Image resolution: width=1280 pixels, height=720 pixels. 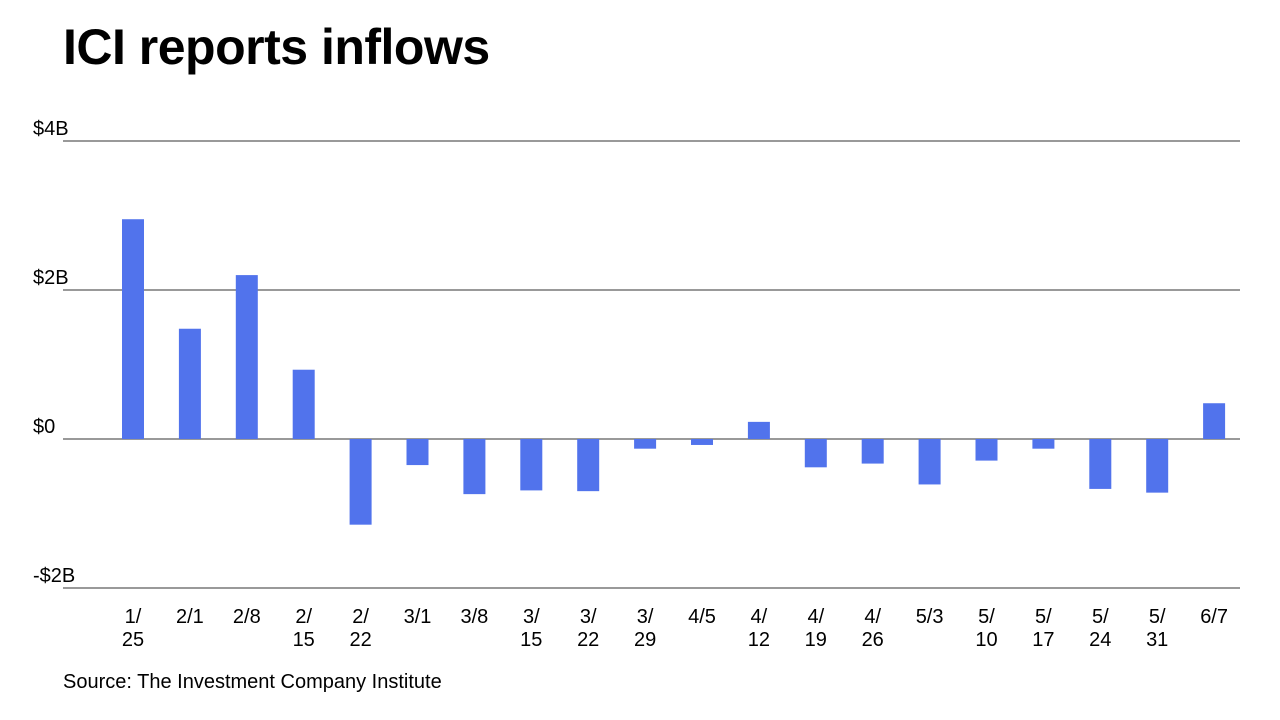 I want to click on y-tick-label: -$2B, so click(x=54, y=576).